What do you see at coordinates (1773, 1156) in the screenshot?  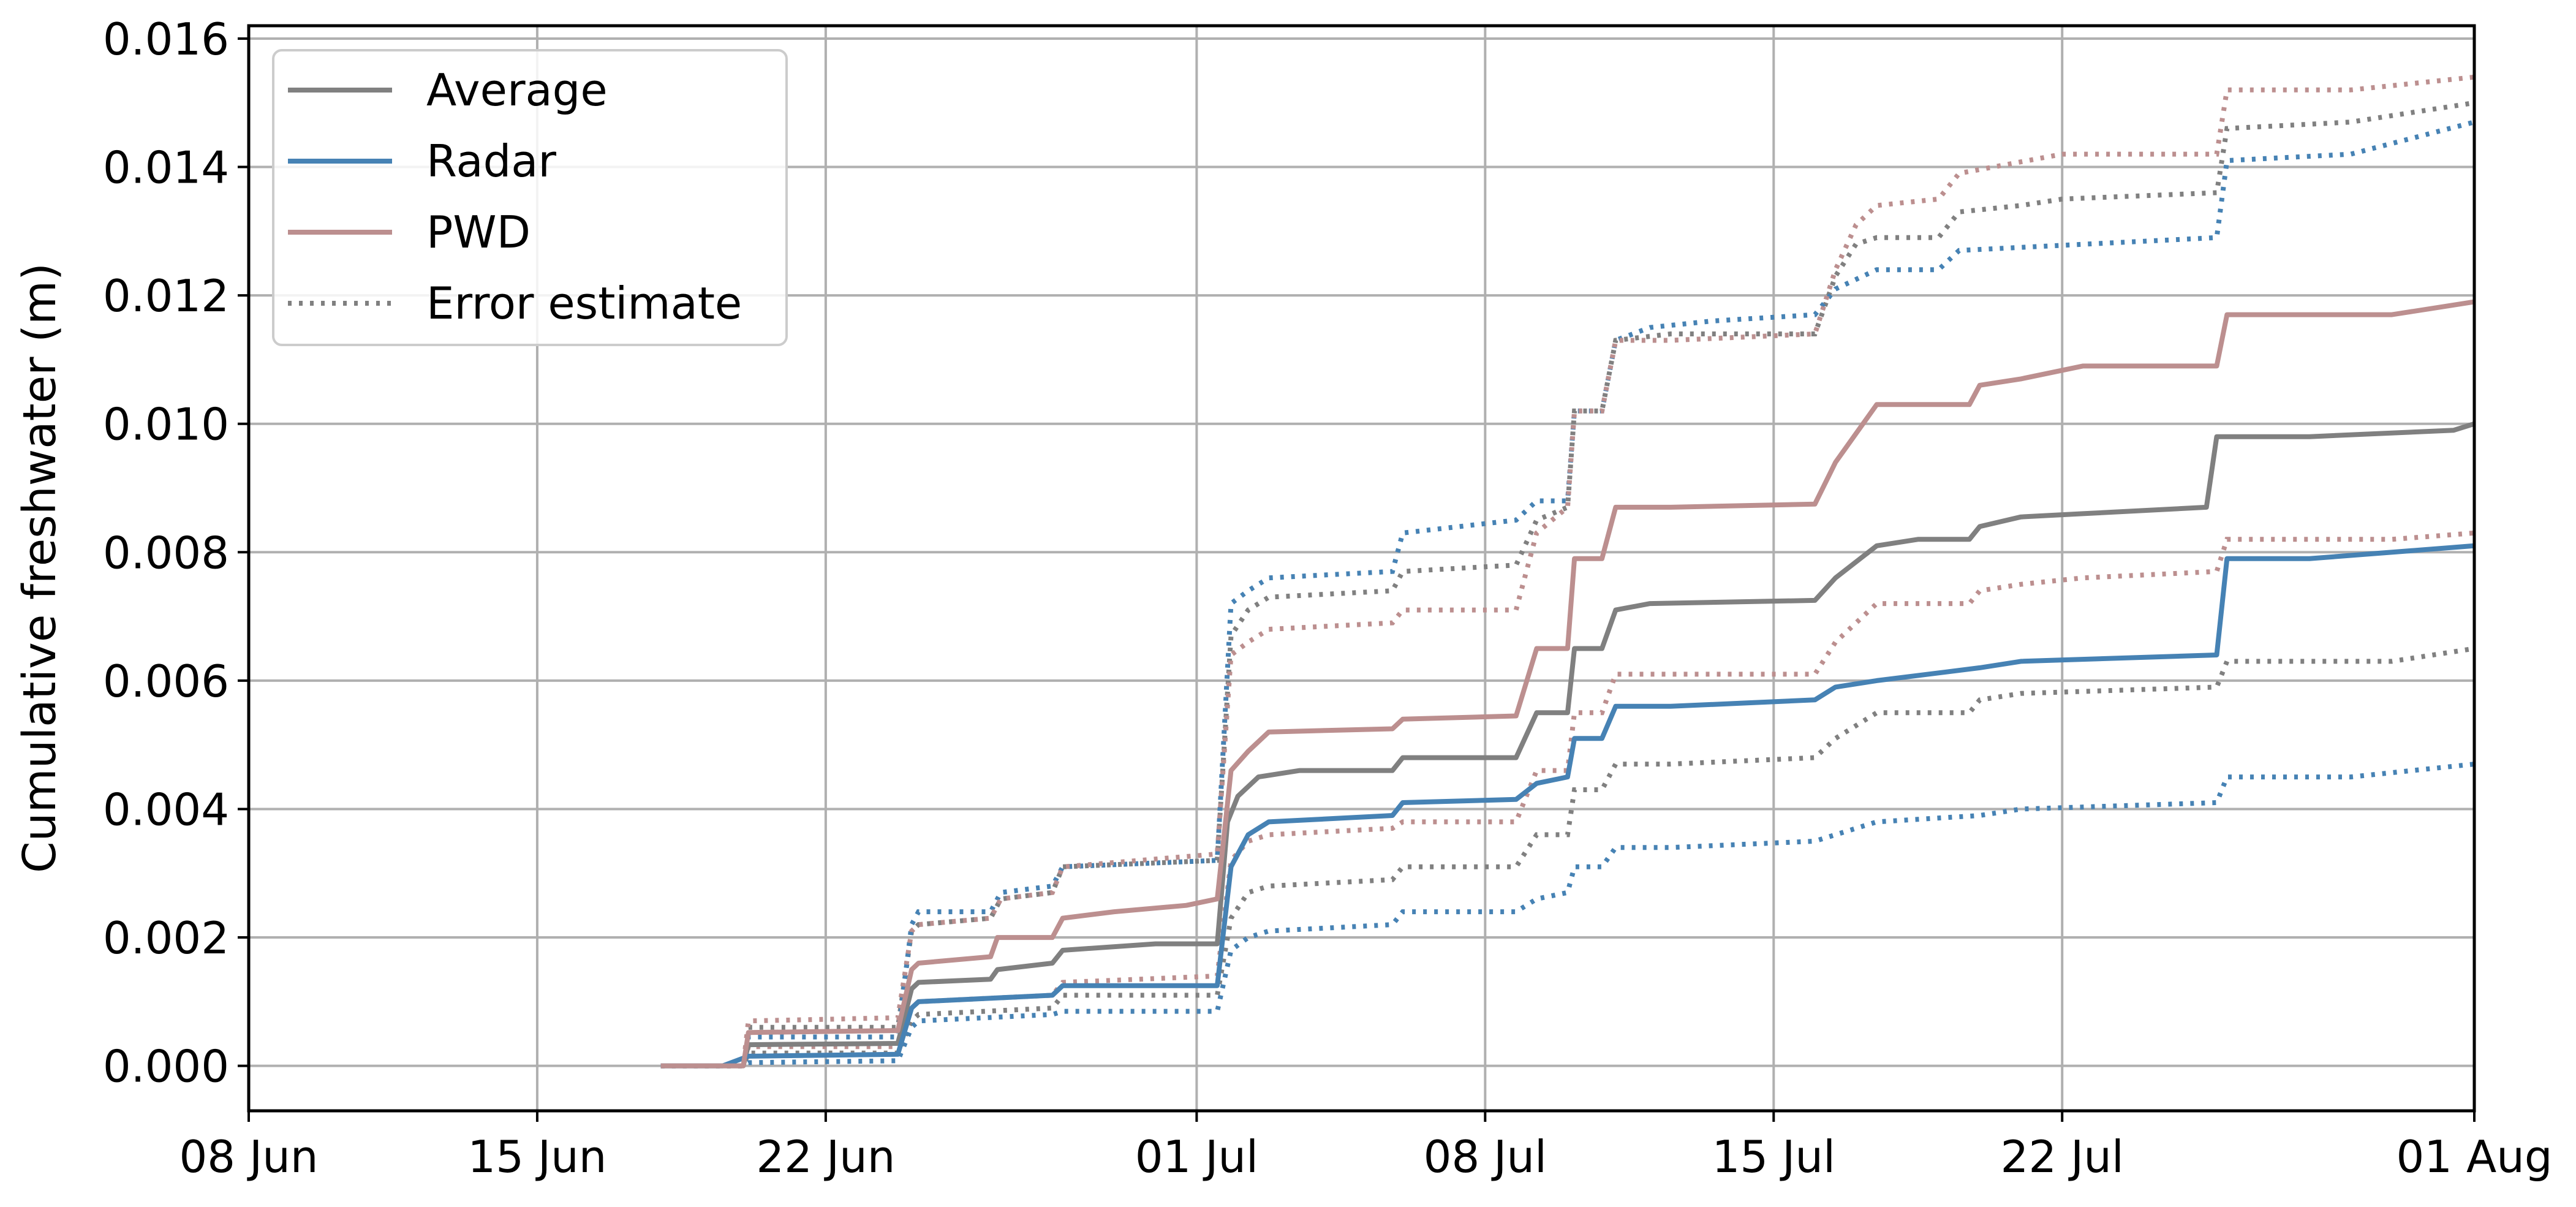 I see `x-tick-label: 15 Jul` at bounding box center [1773, 1156].